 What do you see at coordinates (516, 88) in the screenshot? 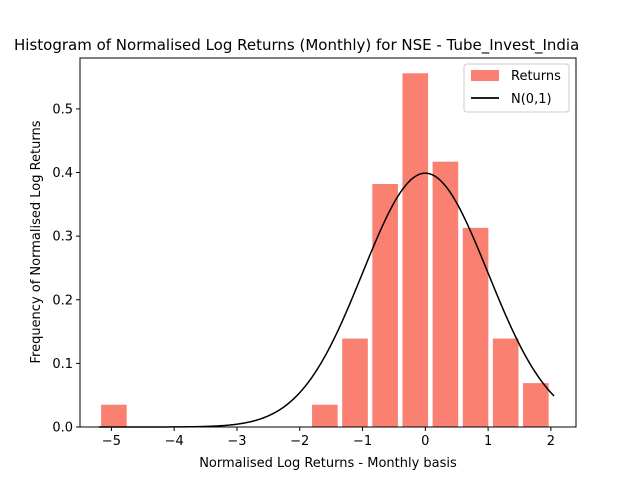
I see `legend: Returns N(0,1)` at bounding box center [516, 88].